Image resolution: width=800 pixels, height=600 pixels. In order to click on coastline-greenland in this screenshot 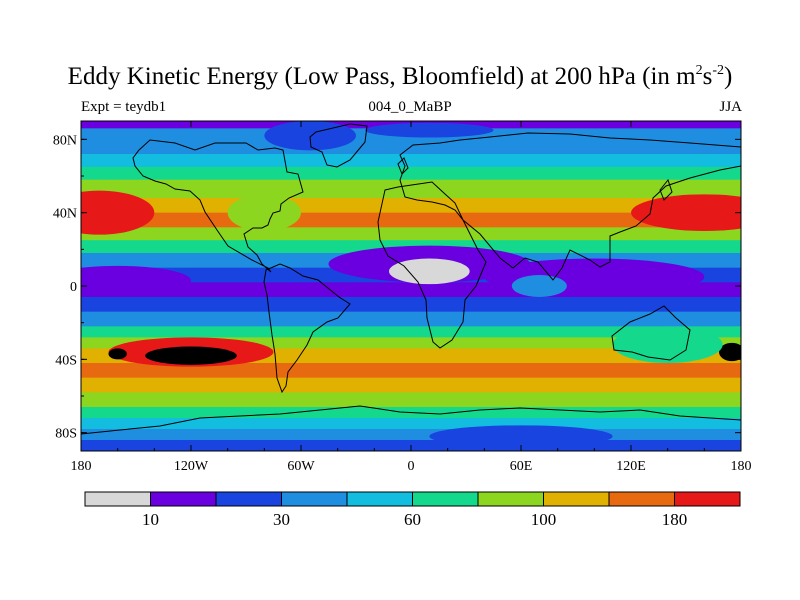, I will do `click(338, 145)`.